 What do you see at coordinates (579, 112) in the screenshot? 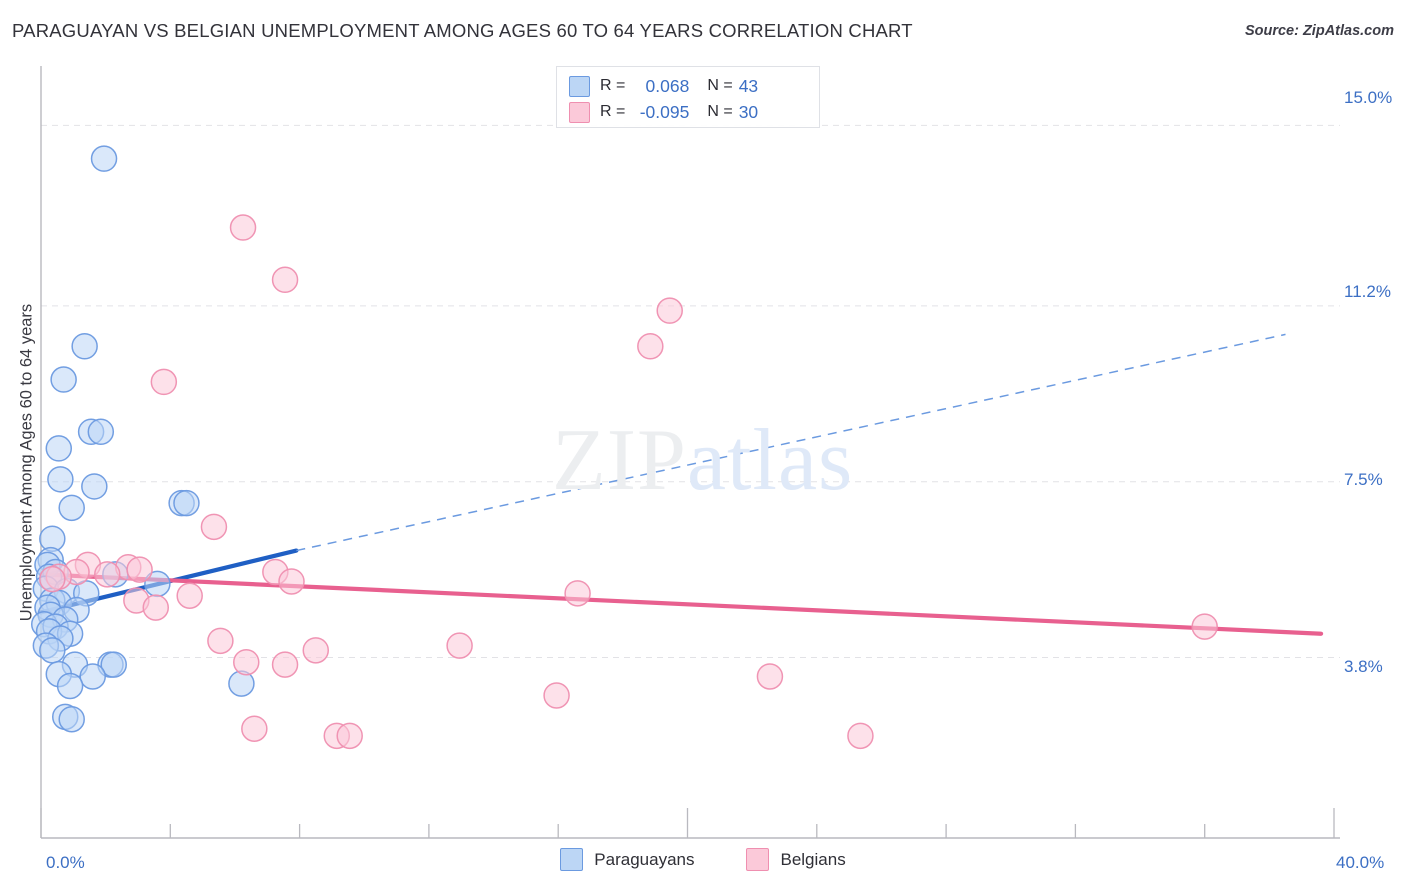
I see `legend-swatch-pink-icon` at bounding box center [579, 112].